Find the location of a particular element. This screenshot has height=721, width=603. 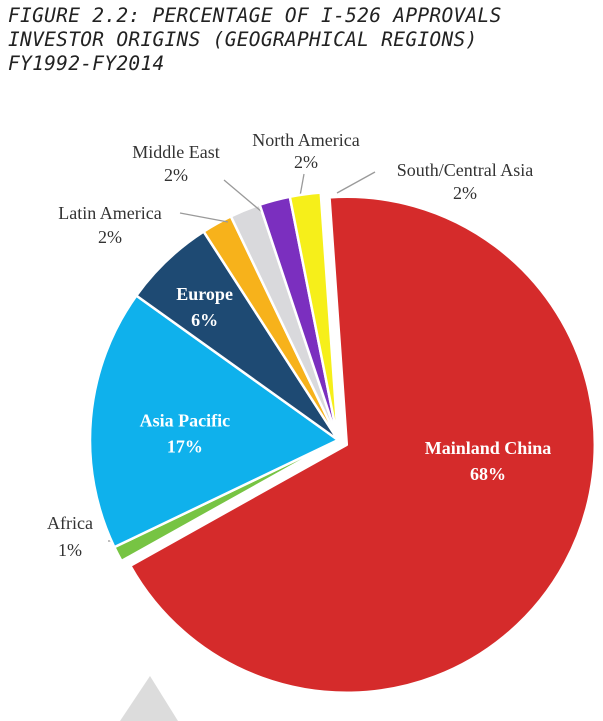

slice-name-label: Asia Pacific is located at coordinates (185, 421).